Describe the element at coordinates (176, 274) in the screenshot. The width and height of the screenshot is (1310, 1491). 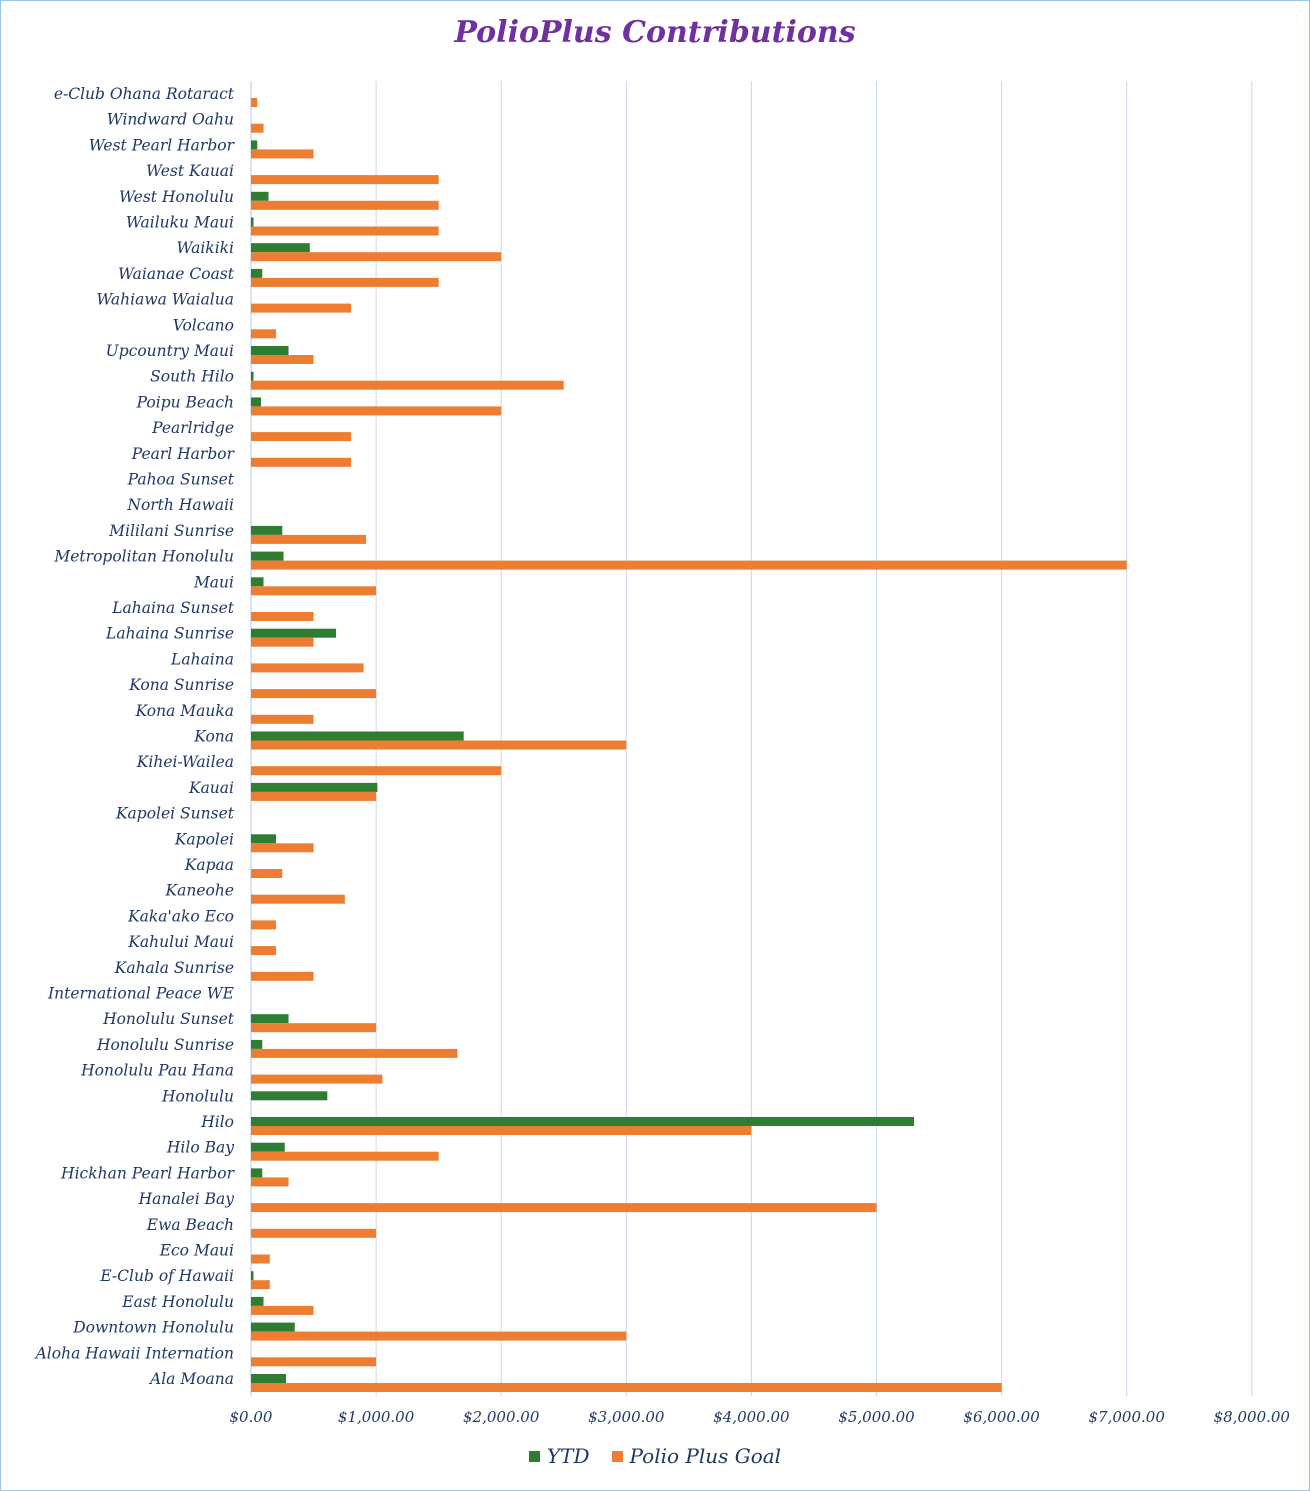
I see `category-label: Waianae Coast` at that location.